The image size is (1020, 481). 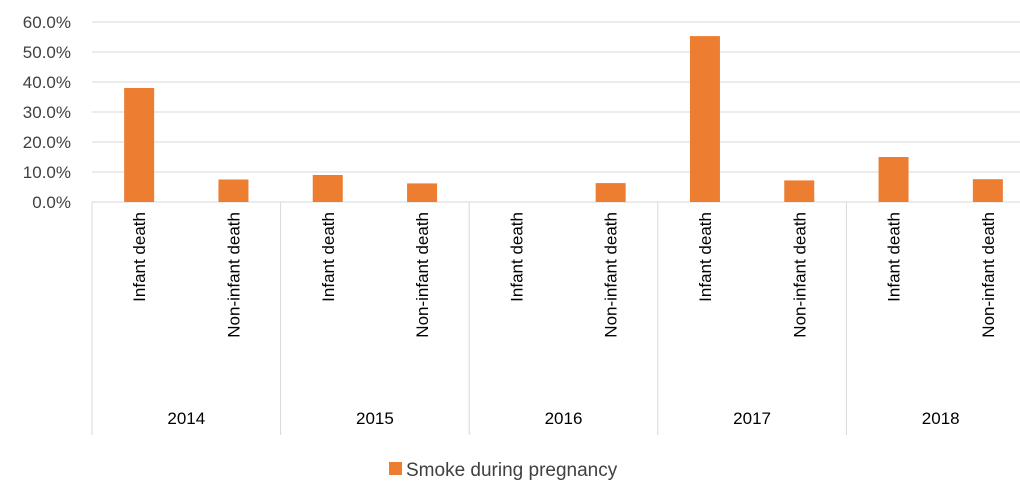 I want to click on group-label: 2017, so click(x=752, y=418).